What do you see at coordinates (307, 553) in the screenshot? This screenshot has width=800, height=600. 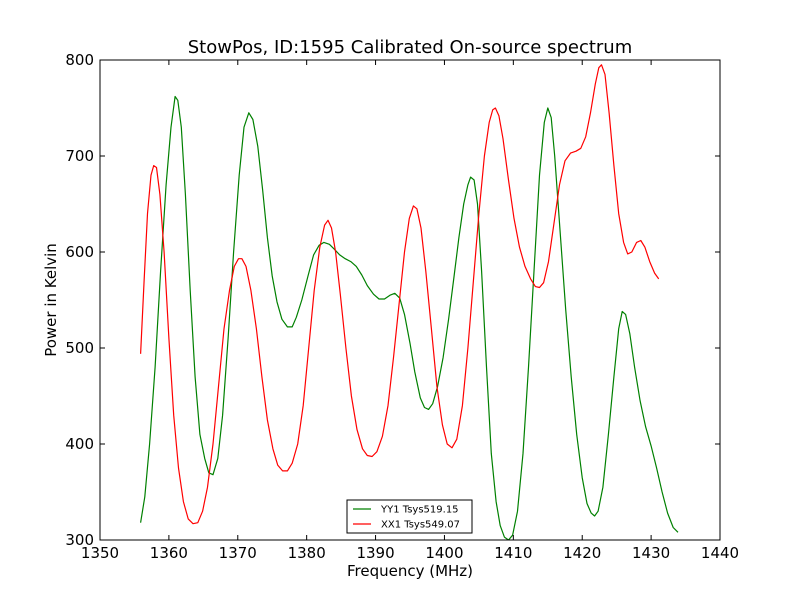 I see `x-tick-label: 1380` at bounding box center [307, 553].